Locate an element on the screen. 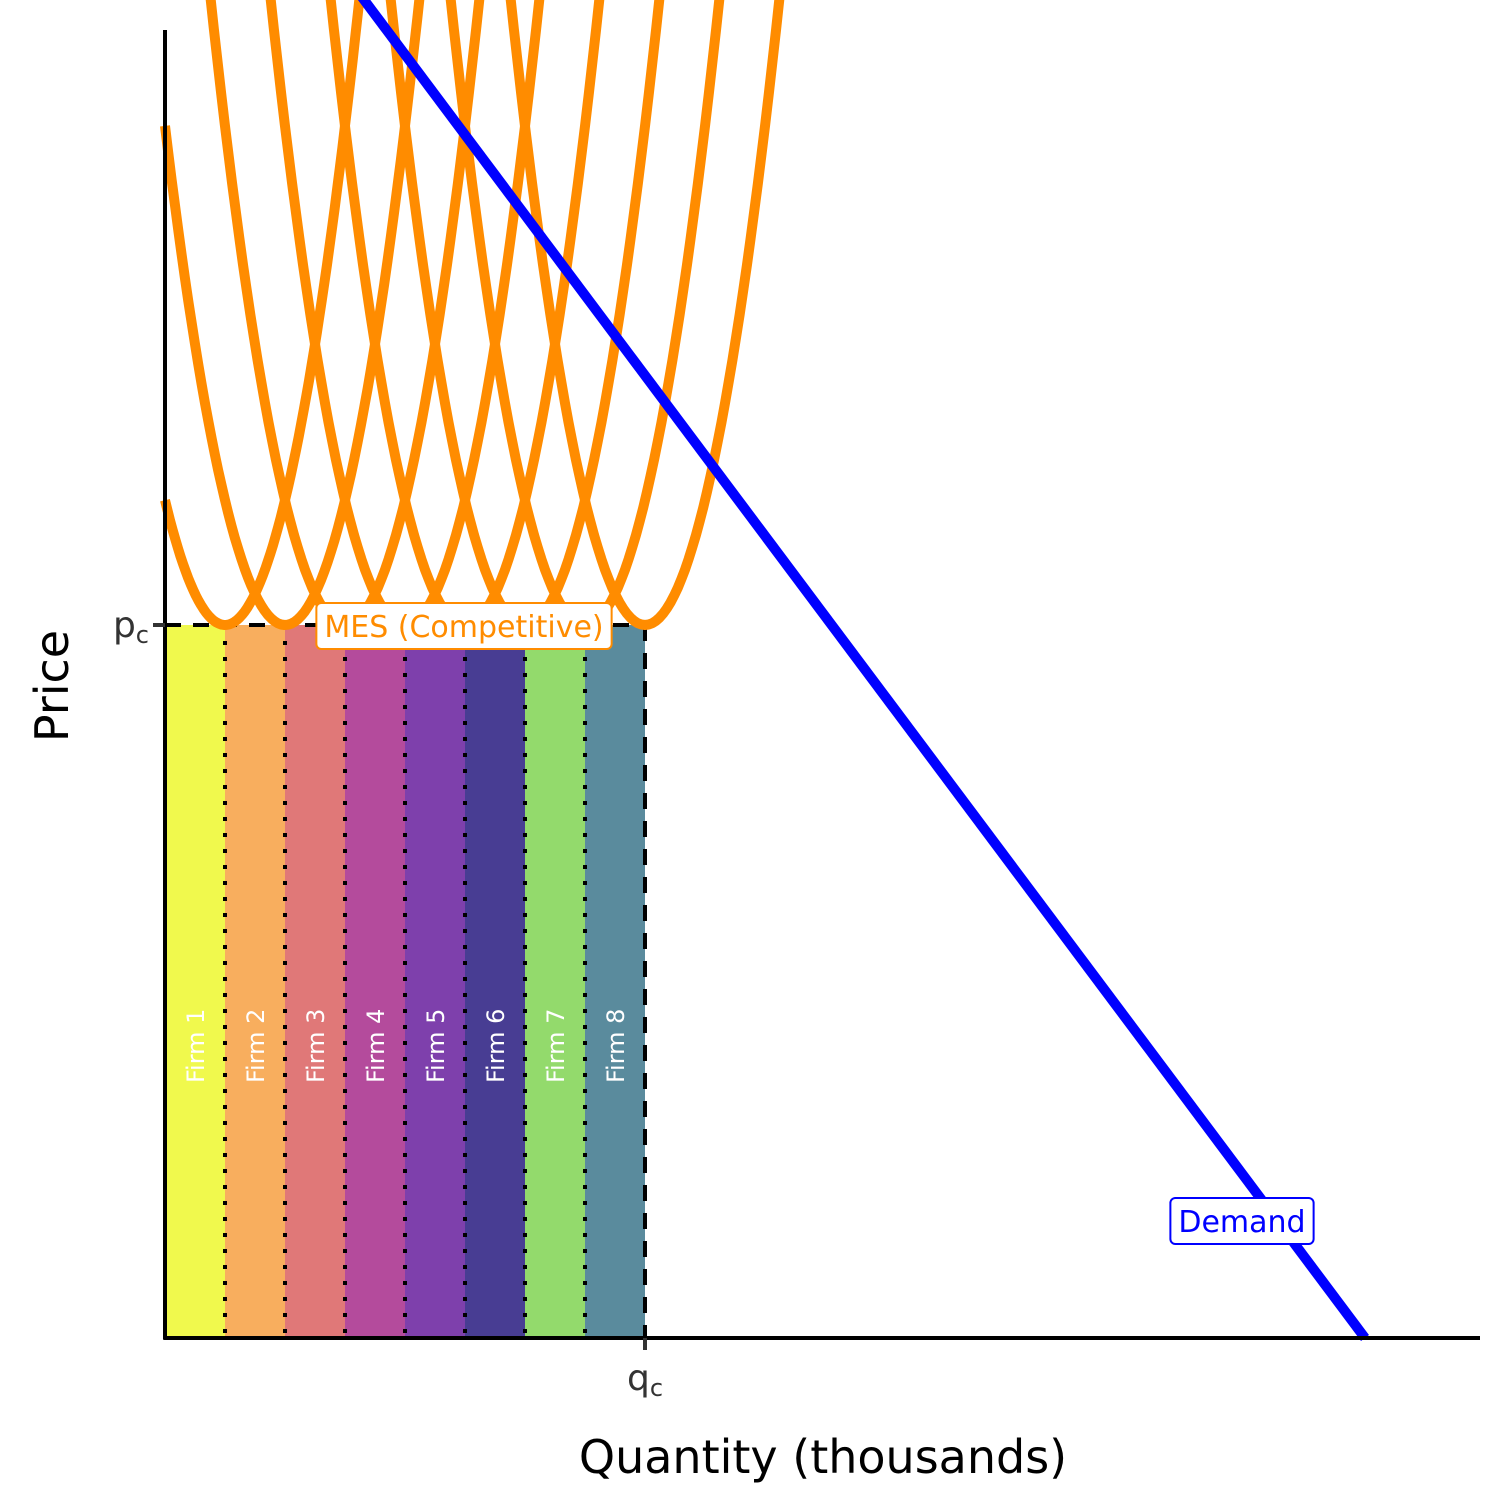  x-tick-label-1: qc is located at coordinates (645, 1380).